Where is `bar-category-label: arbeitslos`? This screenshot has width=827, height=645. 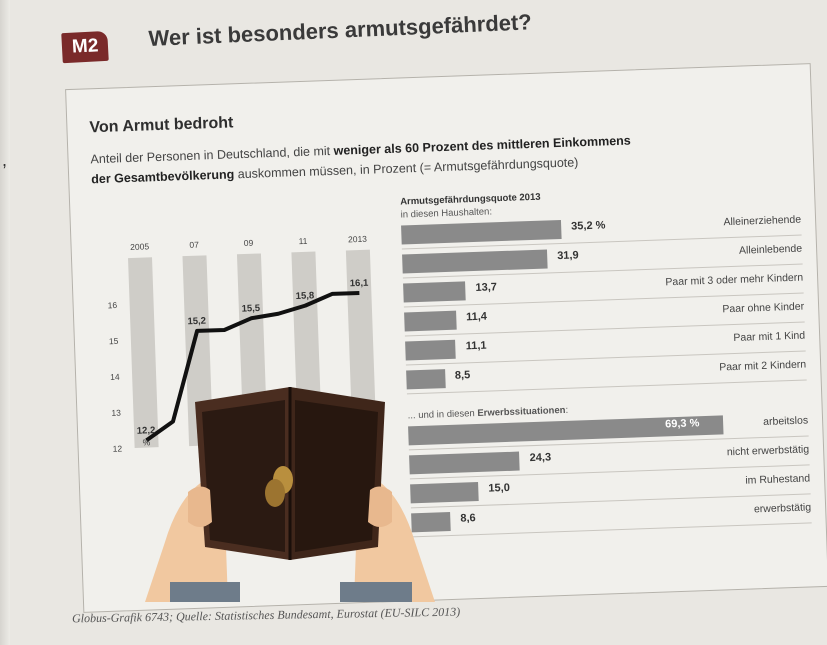 bar-category-label: arbeitslos is located at coordinates (785, 421).